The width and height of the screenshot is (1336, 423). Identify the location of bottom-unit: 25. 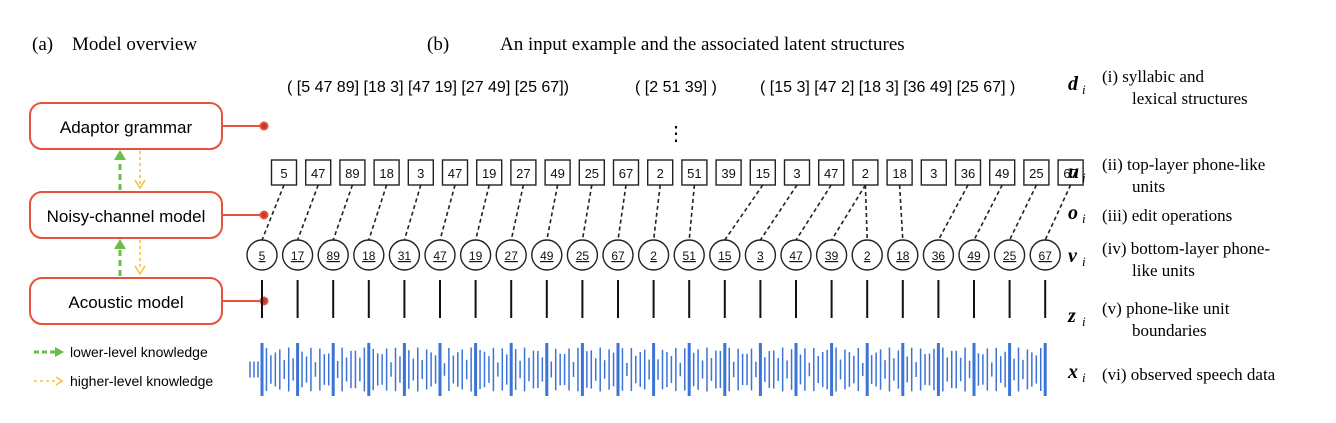
(1009, 255).